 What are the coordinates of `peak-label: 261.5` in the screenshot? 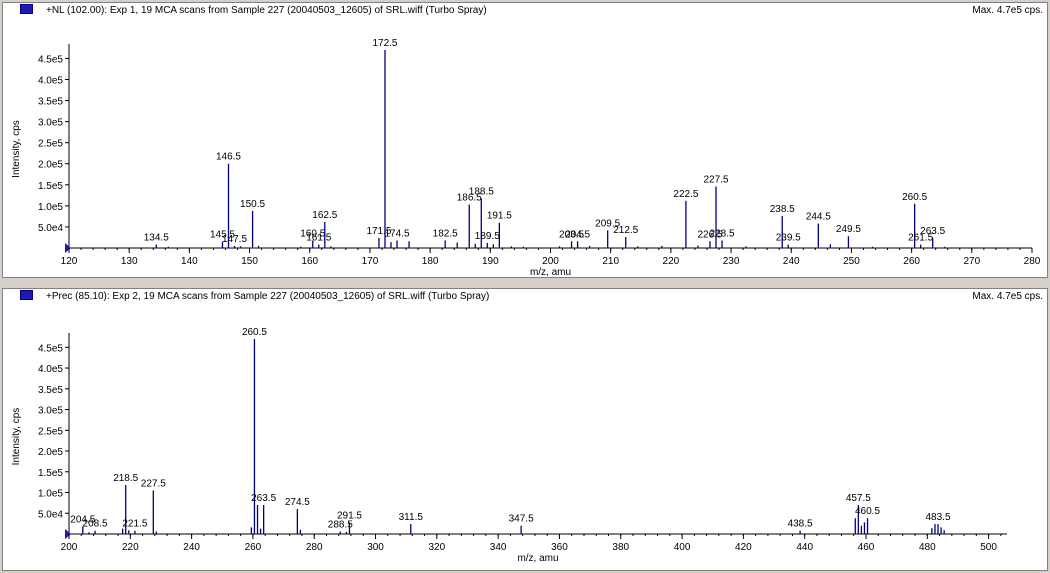 It's located at (920, 238).